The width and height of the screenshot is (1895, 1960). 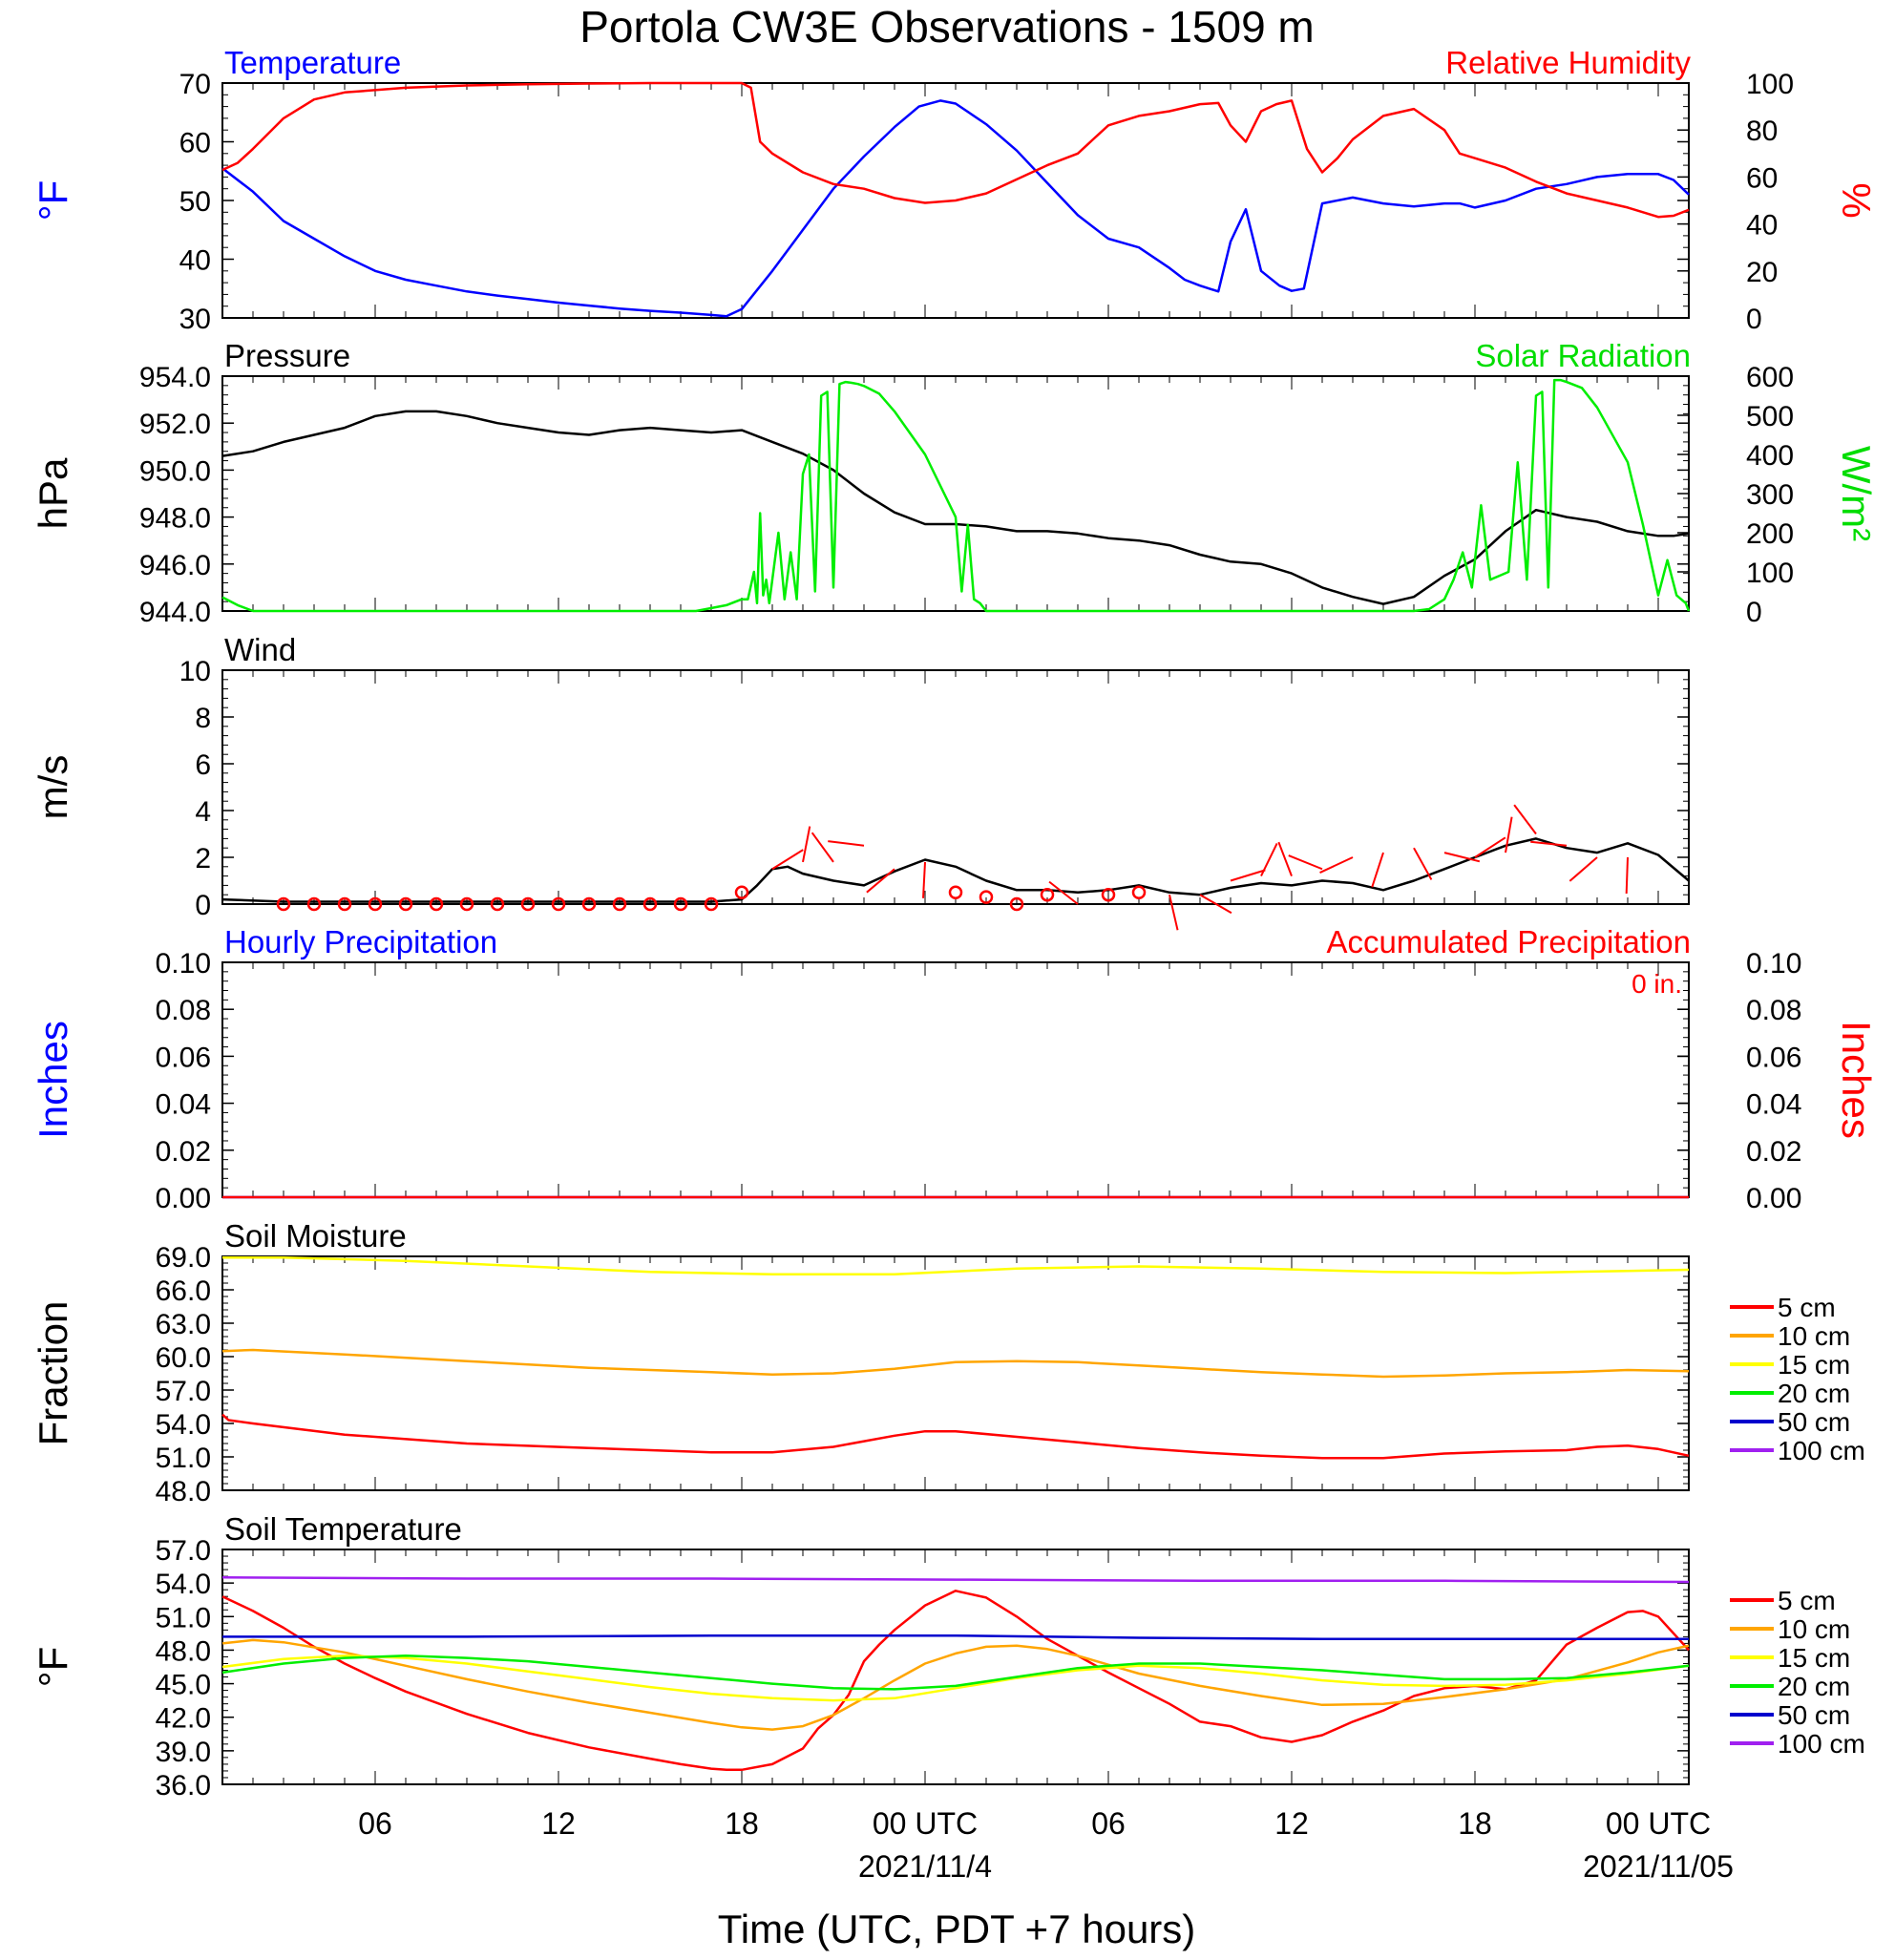 What do you see at coordinates (956, 495) in the screenshot?
I see `series-line-solar-radiation` at bounding box center [956, 495].